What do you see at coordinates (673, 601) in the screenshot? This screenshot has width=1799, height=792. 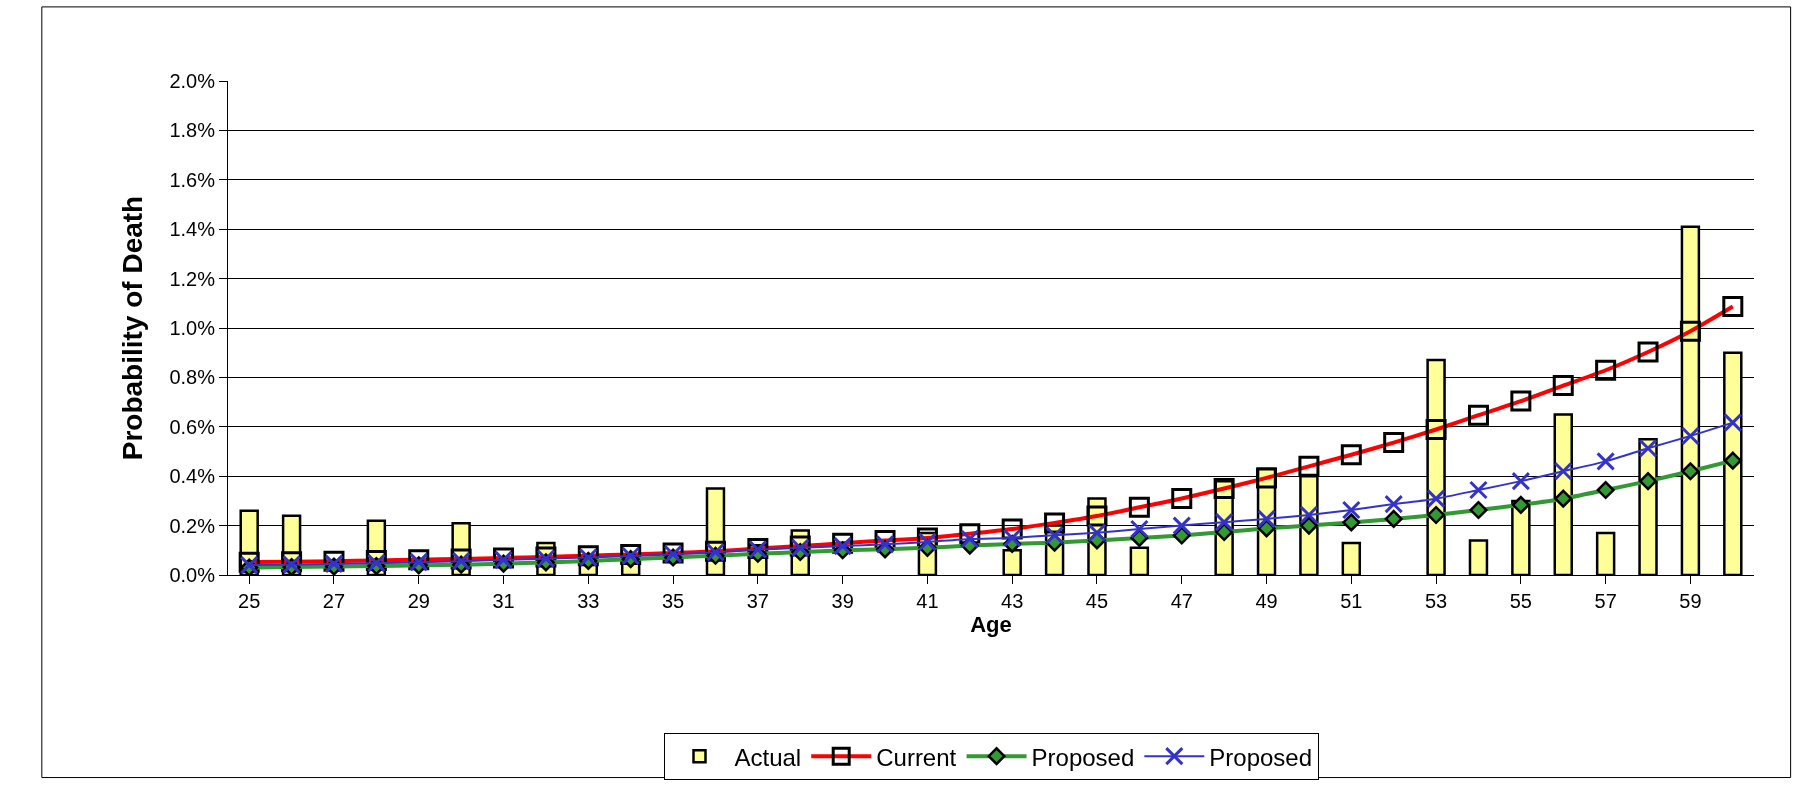 I see `x-tick-label: 35` at bounding box center [673, 601].